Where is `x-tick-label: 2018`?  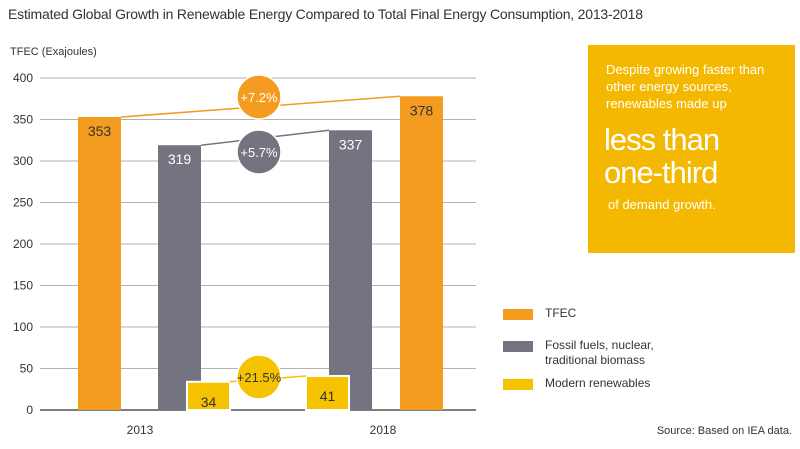 x-tick-label: 2018 is located at coordinates (383, 430).